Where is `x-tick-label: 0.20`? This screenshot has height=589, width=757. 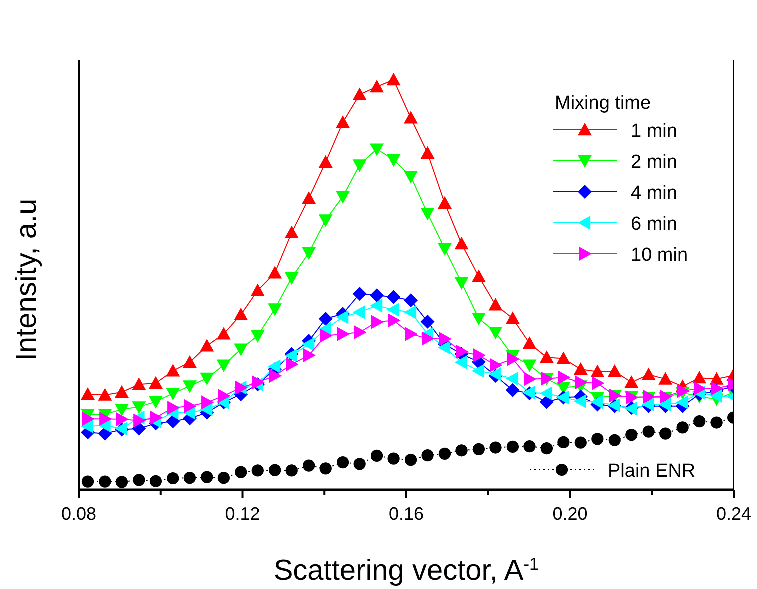 x-tick-label: 0.20 is located at coordinates (570, 514).